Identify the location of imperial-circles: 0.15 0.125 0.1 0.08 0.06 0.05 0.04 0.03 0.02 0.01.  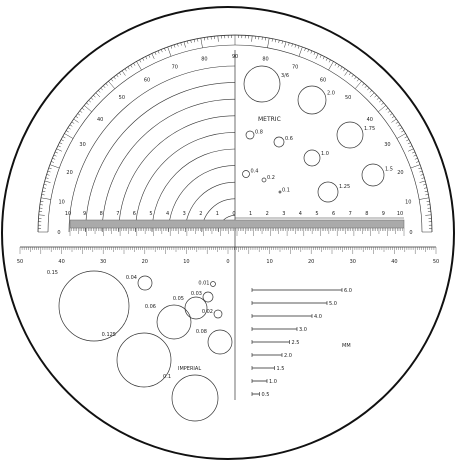
(140, 346).